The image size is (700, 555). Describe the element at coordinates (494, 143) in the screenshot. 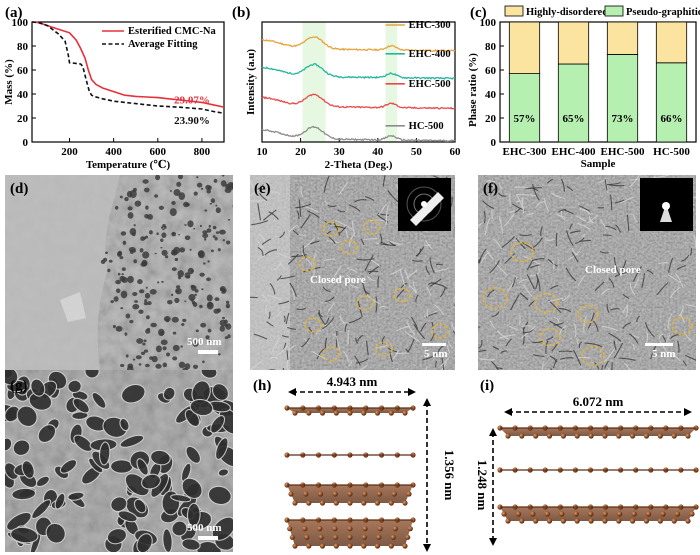

I see `y-tick-label-c: 0` at that location.